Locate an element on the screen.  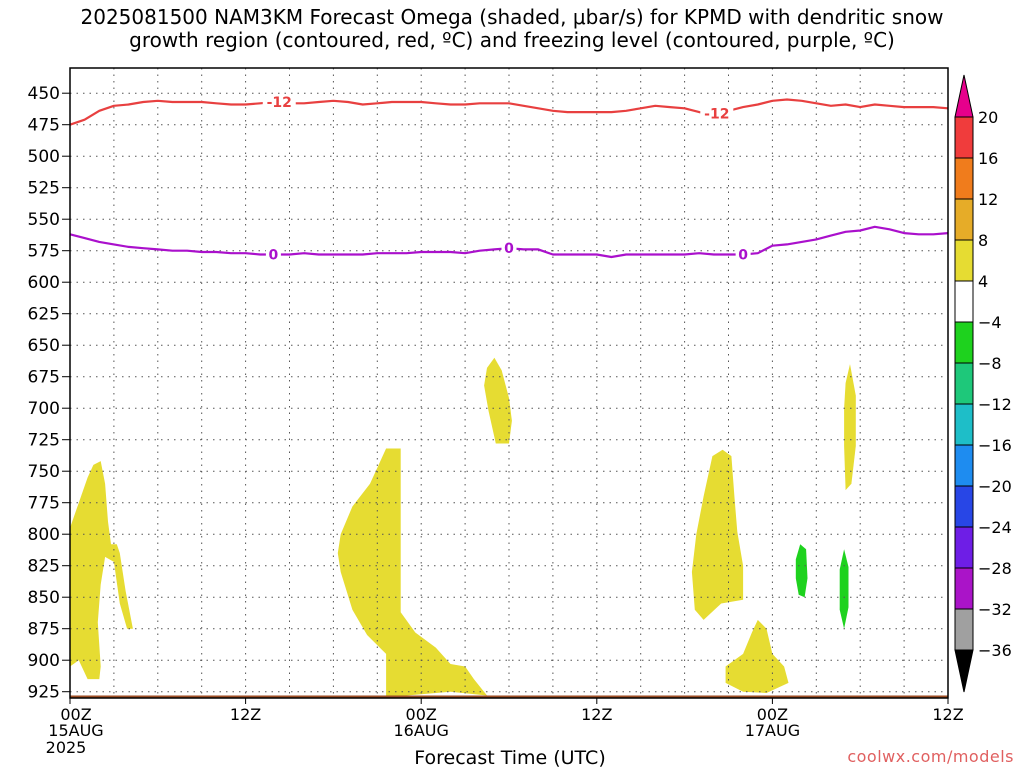
y-tick-label-775: 775 is located at coordinates (44, 504).